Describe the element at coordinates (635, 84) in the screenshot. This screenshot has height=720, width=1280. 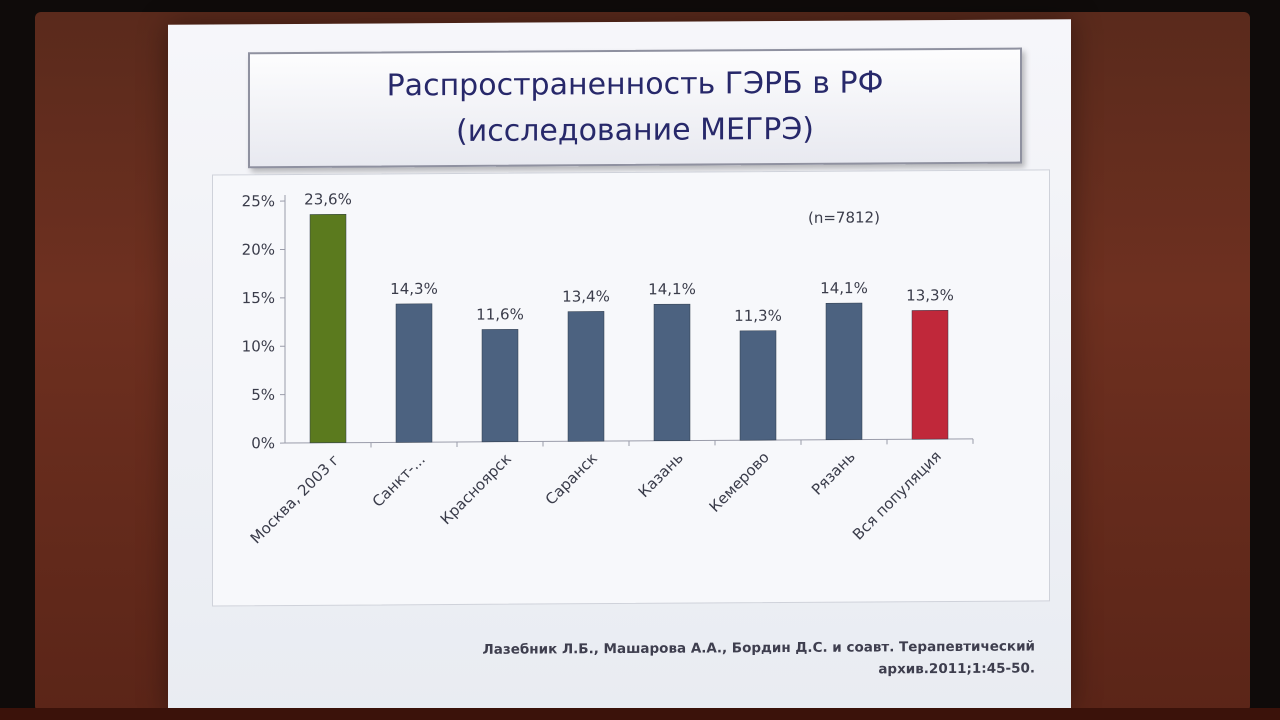
I see `slide-title-line1: Распространенность ГЭРБ в РФ` at that location.